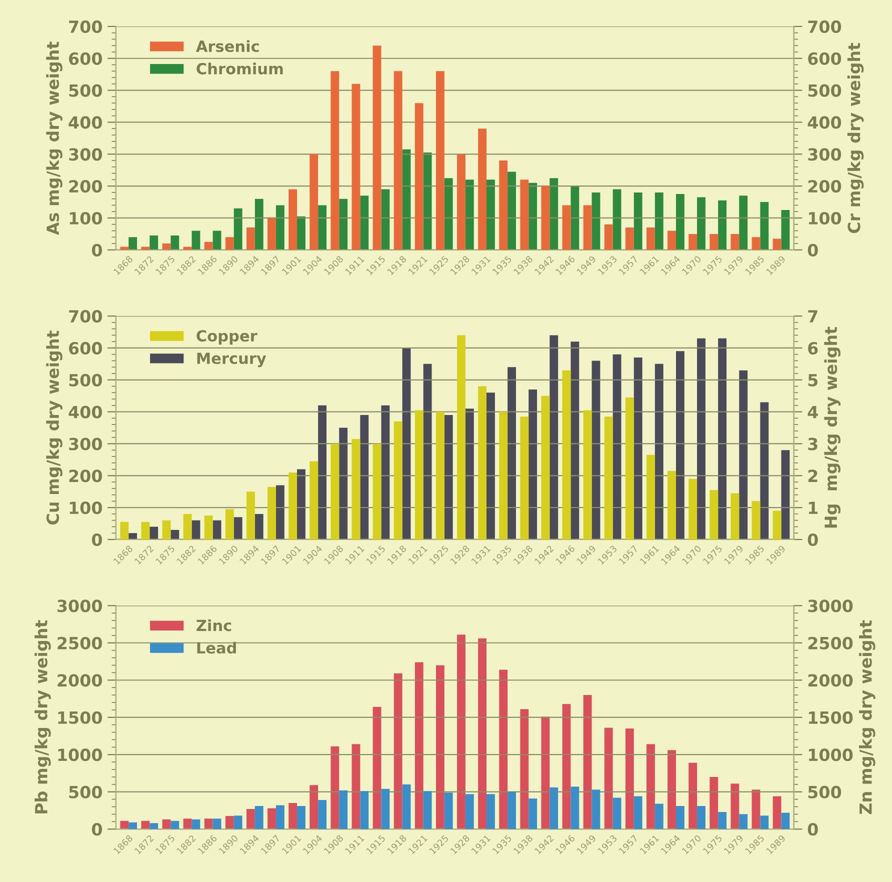 The width and height of the screenshot is (892, 882). I want to click on y2-tick-label: 2, so click(813, 476).